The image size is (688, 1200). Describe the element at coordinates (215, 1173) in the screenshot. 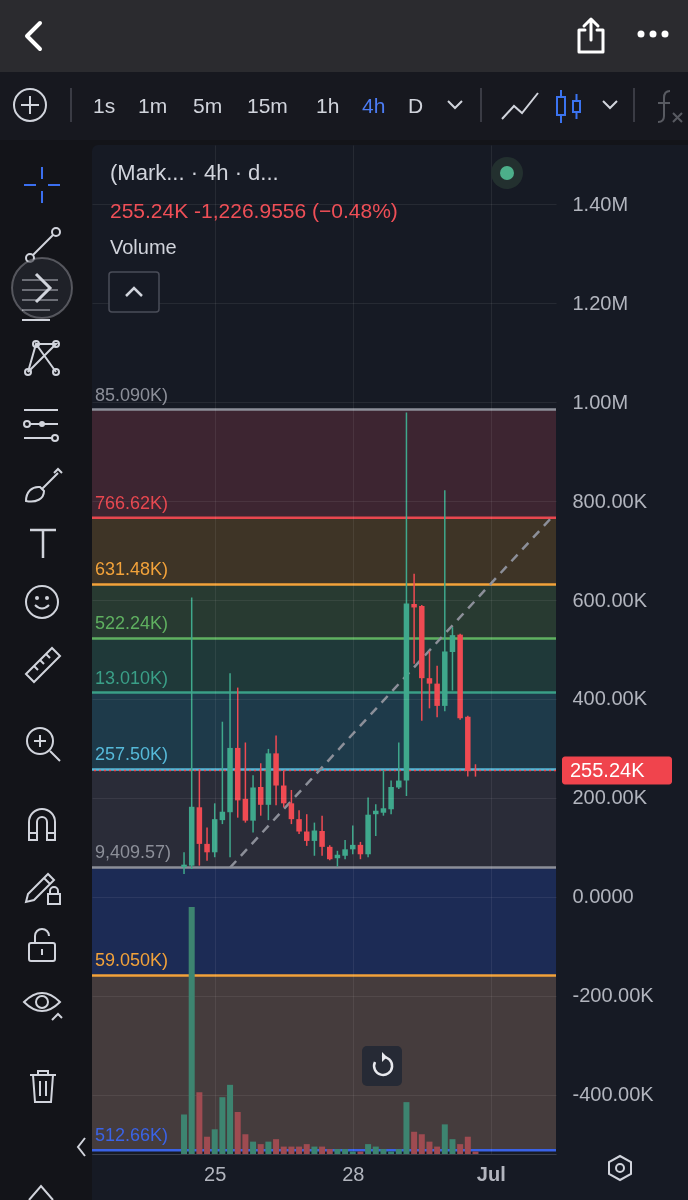

I see `x-tick-label: 25` at that location.